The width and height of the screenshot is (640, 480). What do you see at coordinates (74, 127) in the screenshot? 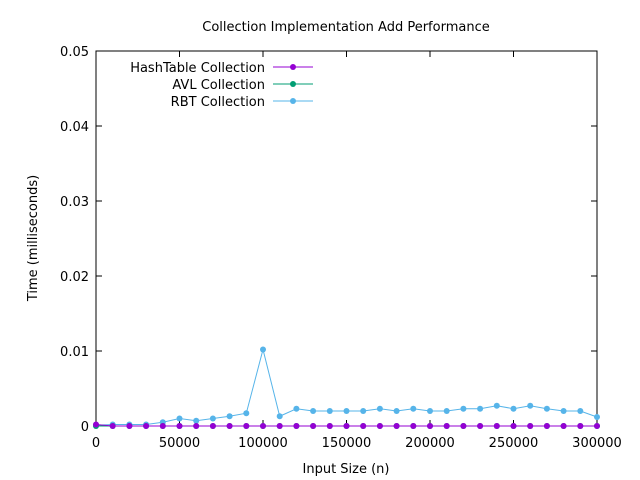
I see `y-tick-label: 0.04` at bounding box center [74, 127].